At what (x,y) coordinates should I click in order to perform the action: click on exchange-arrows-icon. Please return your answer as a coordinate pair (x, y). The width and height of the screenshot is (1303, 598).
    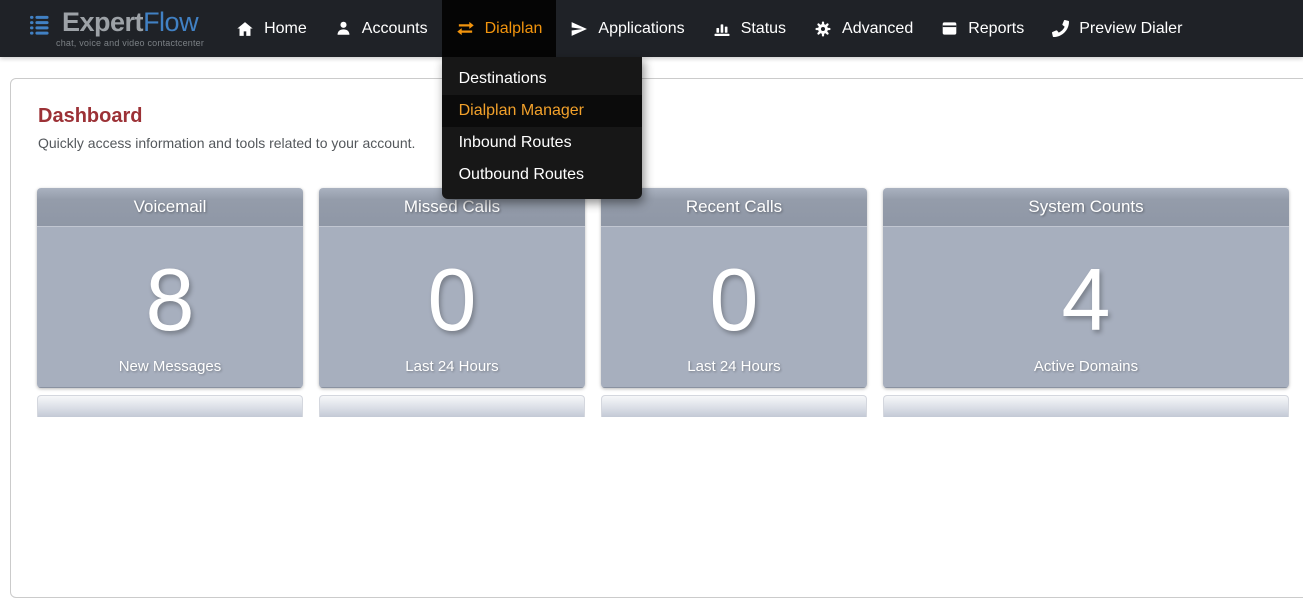
    Looking at the image, I should click on (465, 28).